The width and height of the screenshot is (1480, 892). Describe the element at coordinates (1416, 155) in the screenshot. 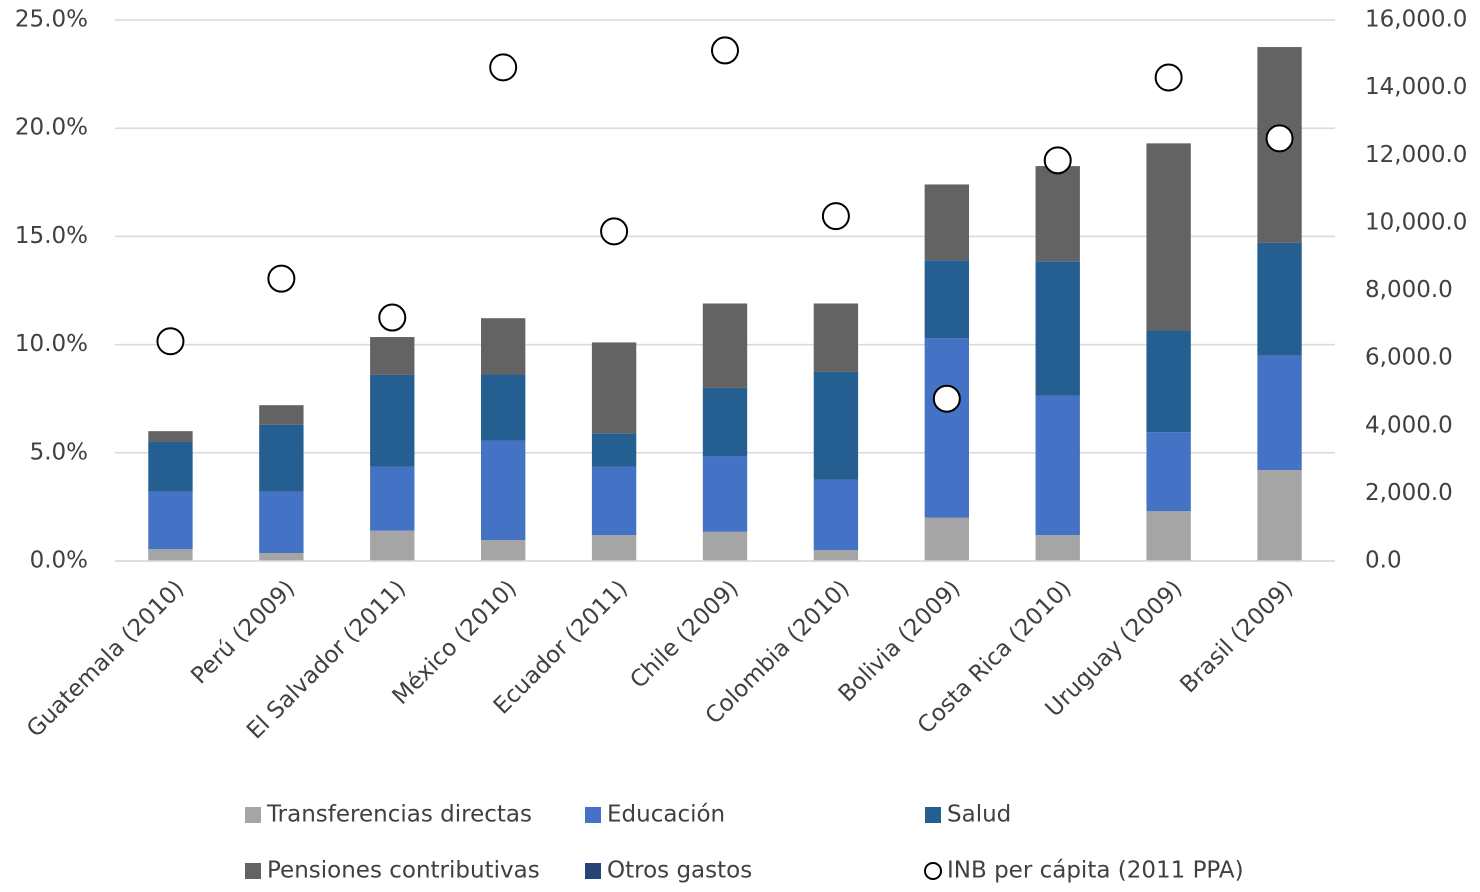

I see `y2-tick-label: 12,000.0` at that location.